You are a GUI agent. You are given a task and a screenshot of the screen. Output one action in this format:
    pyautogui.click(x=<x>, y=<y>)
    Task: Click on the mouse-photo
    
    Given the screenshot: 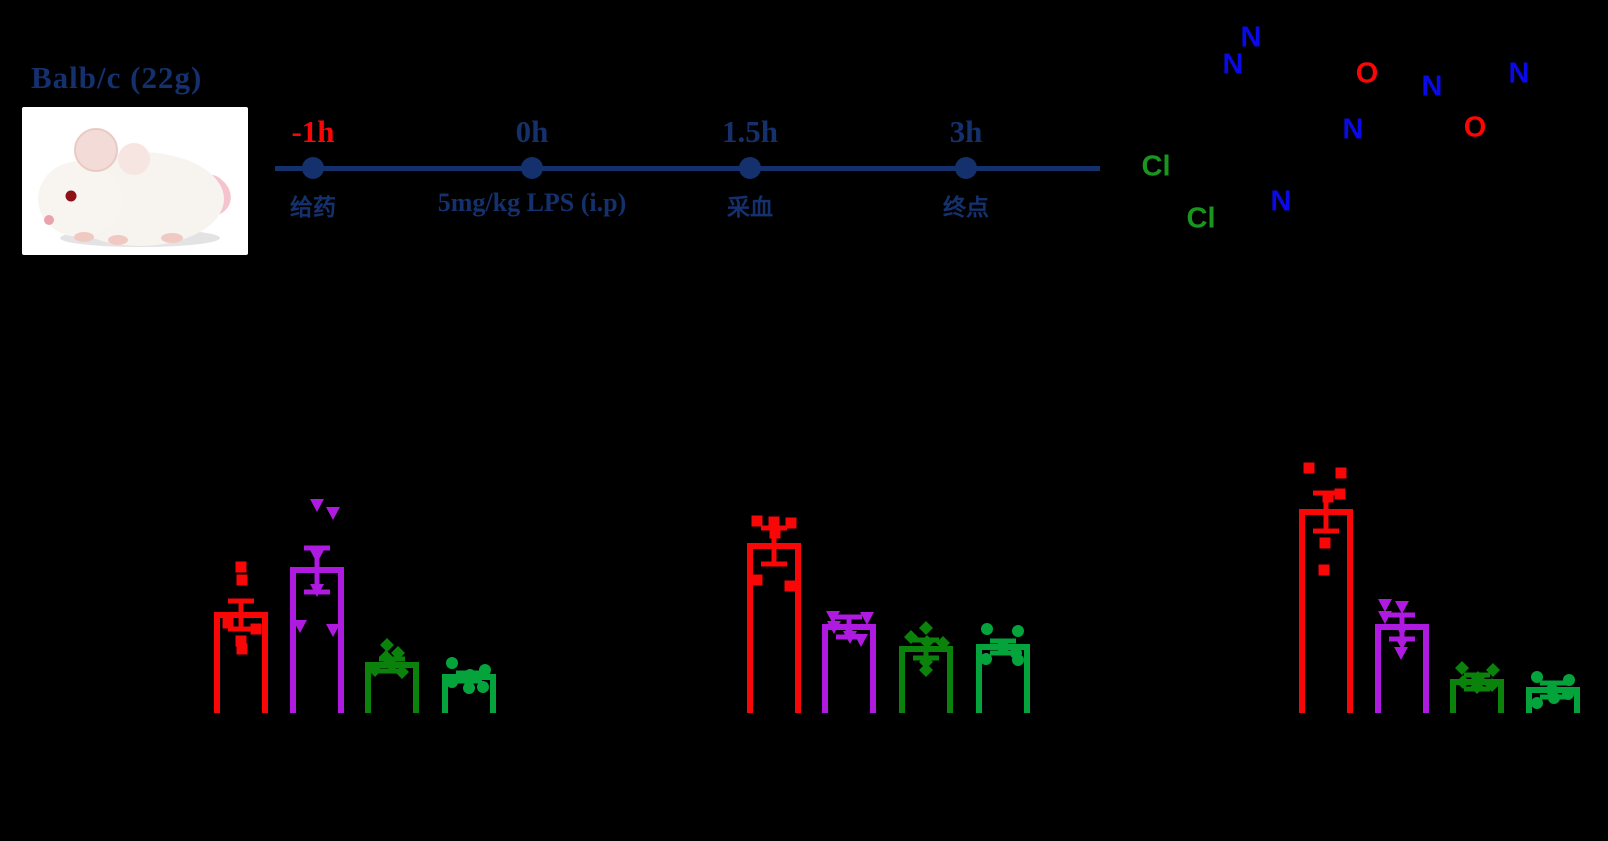 What is the action you would take?
    pyautogui.click(x=135, y=181)
    